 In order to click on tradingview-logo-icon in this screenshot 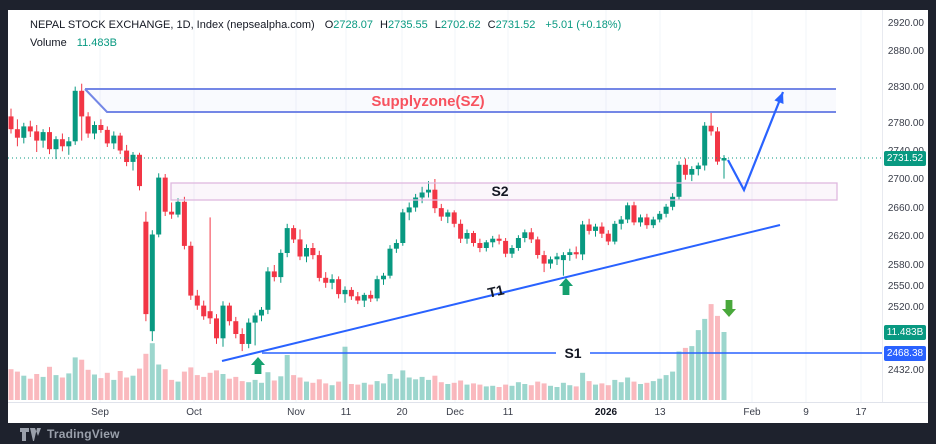, I will do `click(30, 434)`.